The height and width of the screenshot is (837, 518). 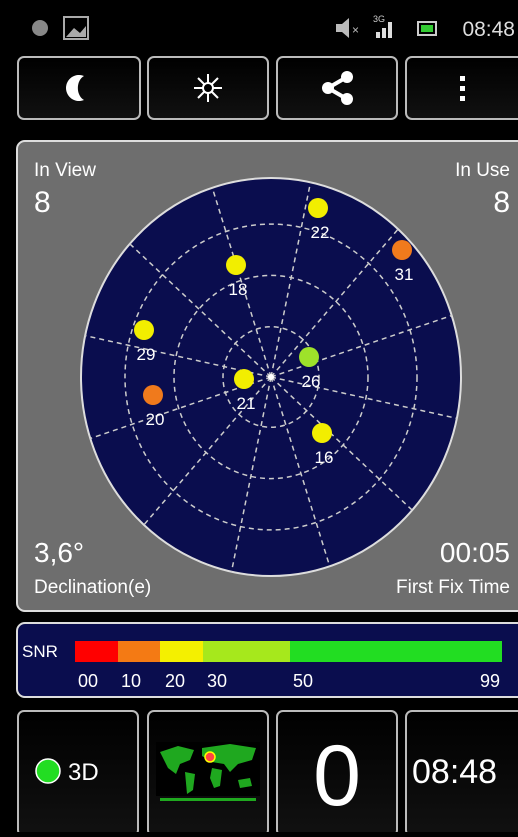 What do you see at coordinates (146, 354) in the screenshot?
I see `satellite-id: 29` at bounding box center [146, 354].